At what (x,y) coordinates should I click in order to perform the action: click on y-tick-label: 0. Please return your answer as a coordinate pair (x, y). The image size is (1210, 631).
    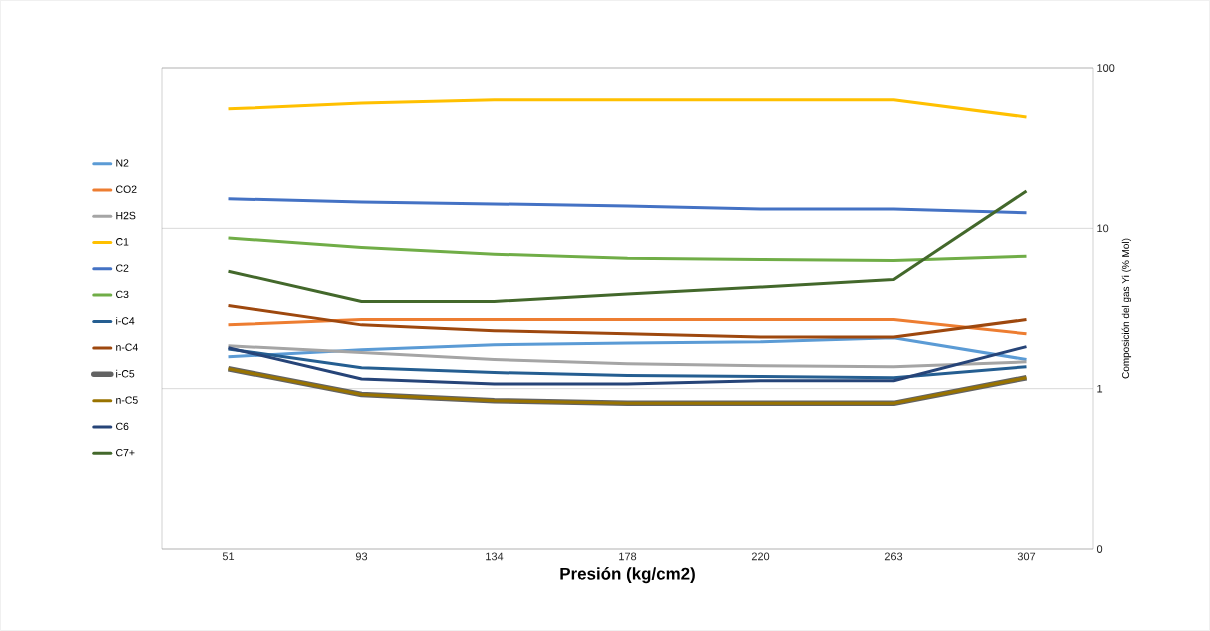
    Looking at the image, I should click on (1099, 549).